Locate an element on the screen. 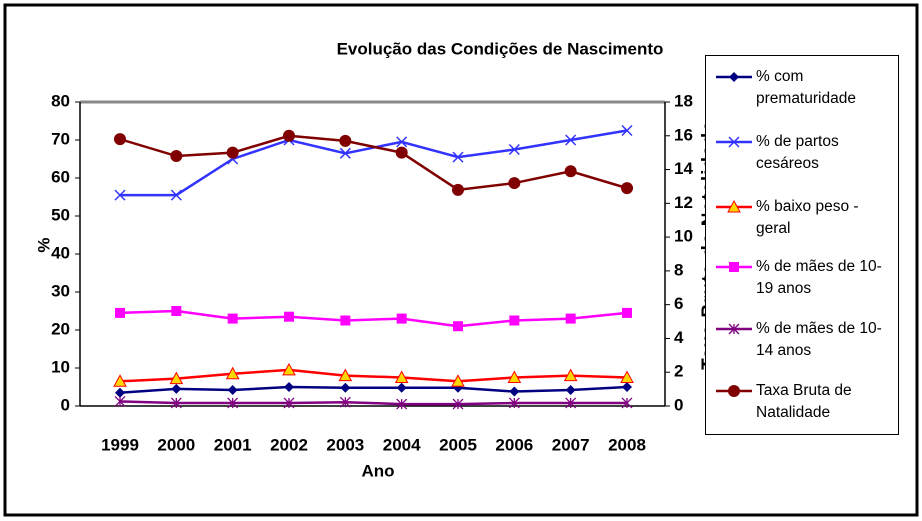 Image resolution: width=922 pixels, height=521 pixels. y2-tick-label: 2 is located at coordinates (678, 371).